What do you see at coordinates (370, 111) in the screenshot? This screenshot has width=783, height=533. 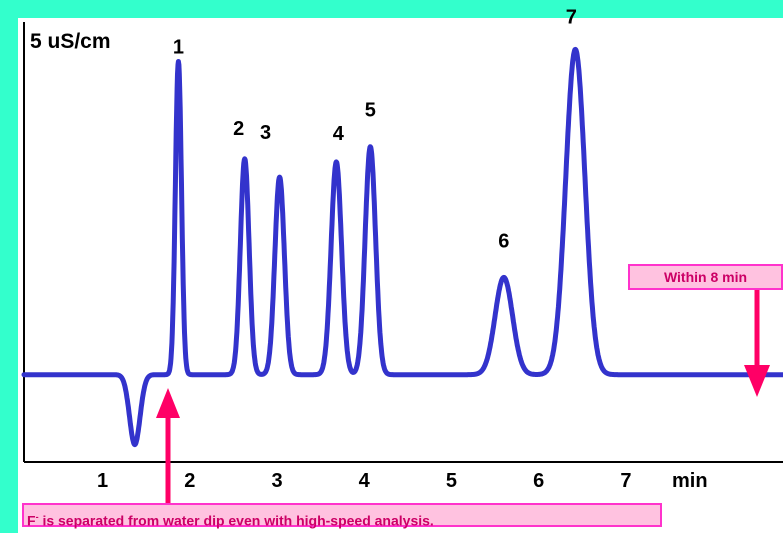 I see `peak-label-5: 5` at bounding box center [370, 111].